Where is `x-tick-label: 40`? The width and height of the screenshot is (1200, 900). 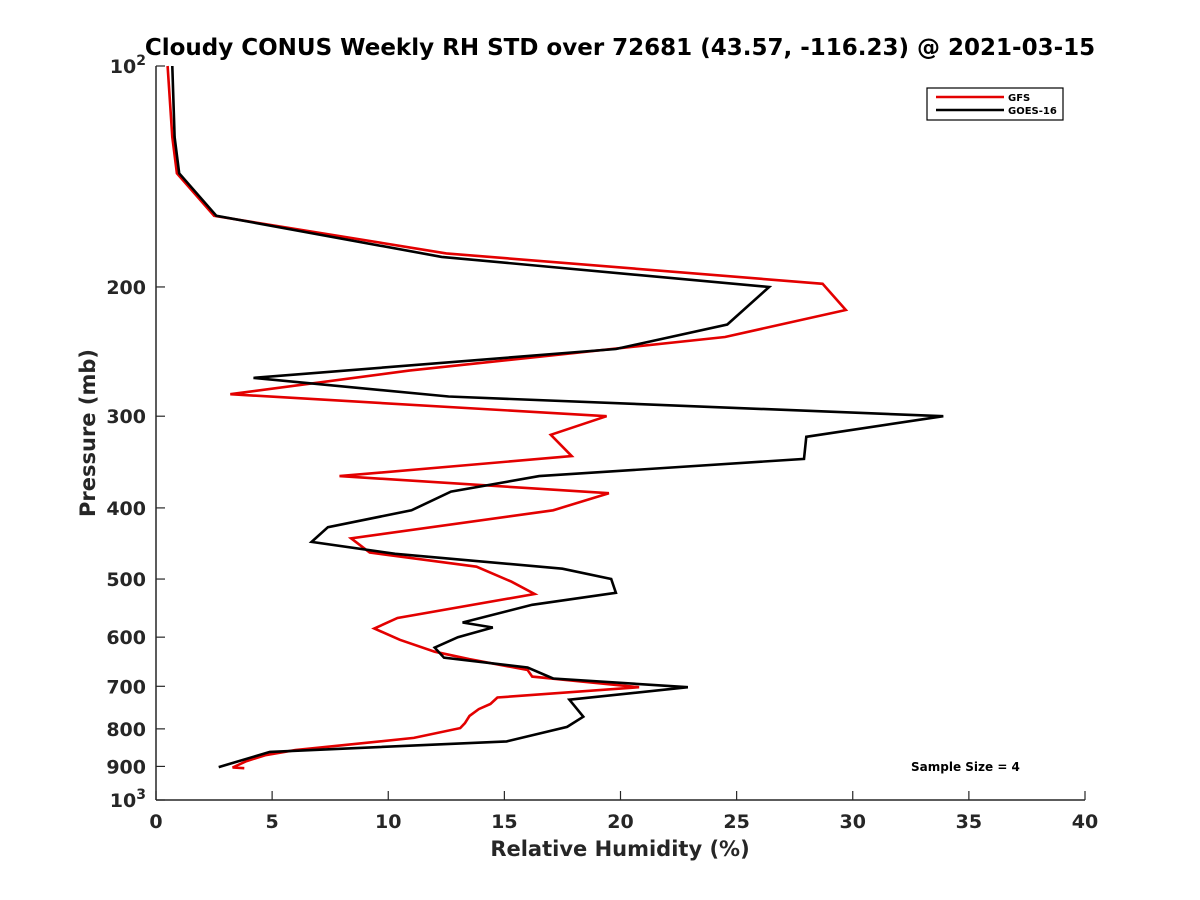
x-tick-label: 40 is located at coordinates (1085, 822).